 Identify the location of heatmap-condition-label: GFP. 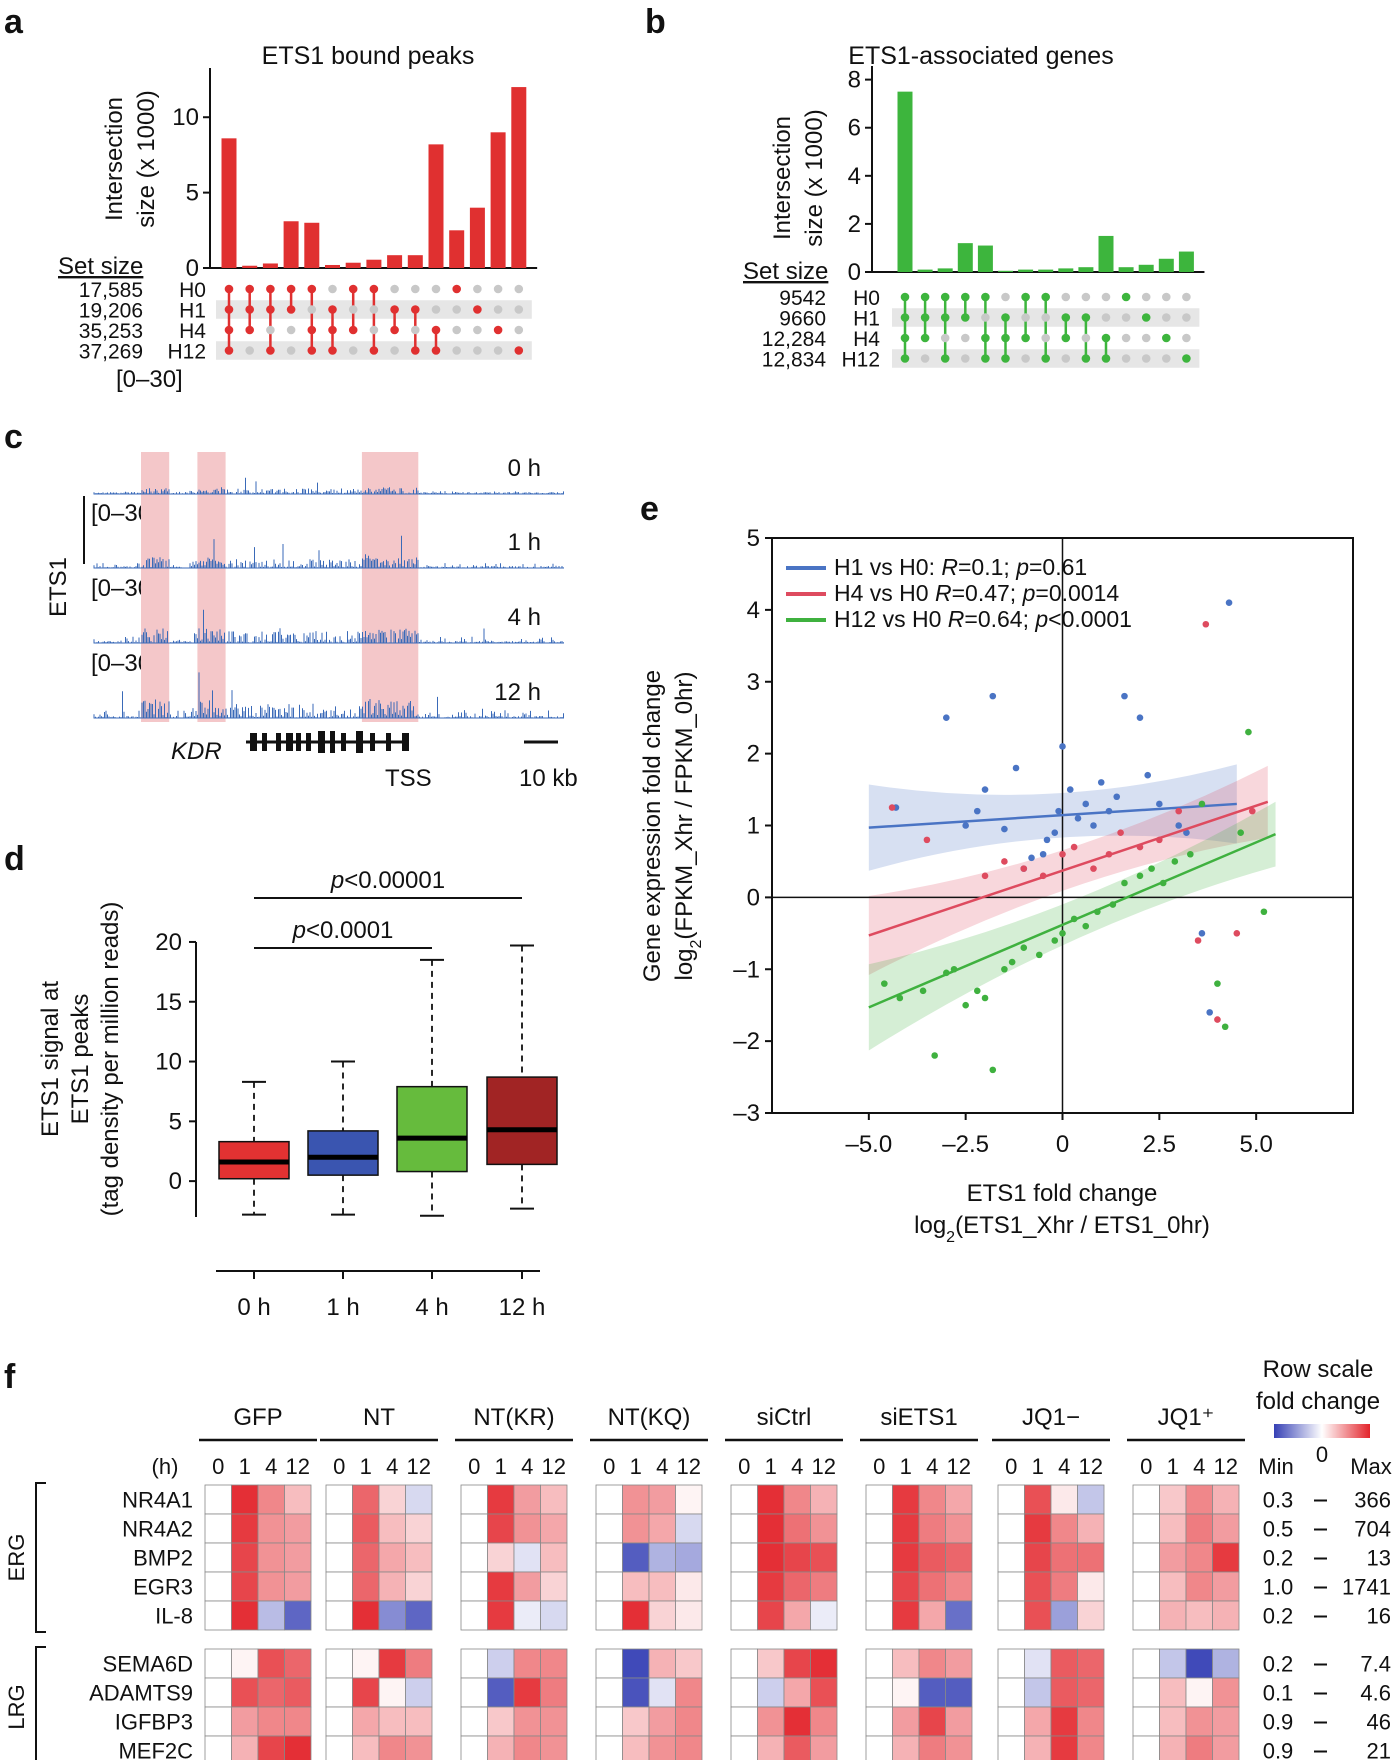
(257, 1417).